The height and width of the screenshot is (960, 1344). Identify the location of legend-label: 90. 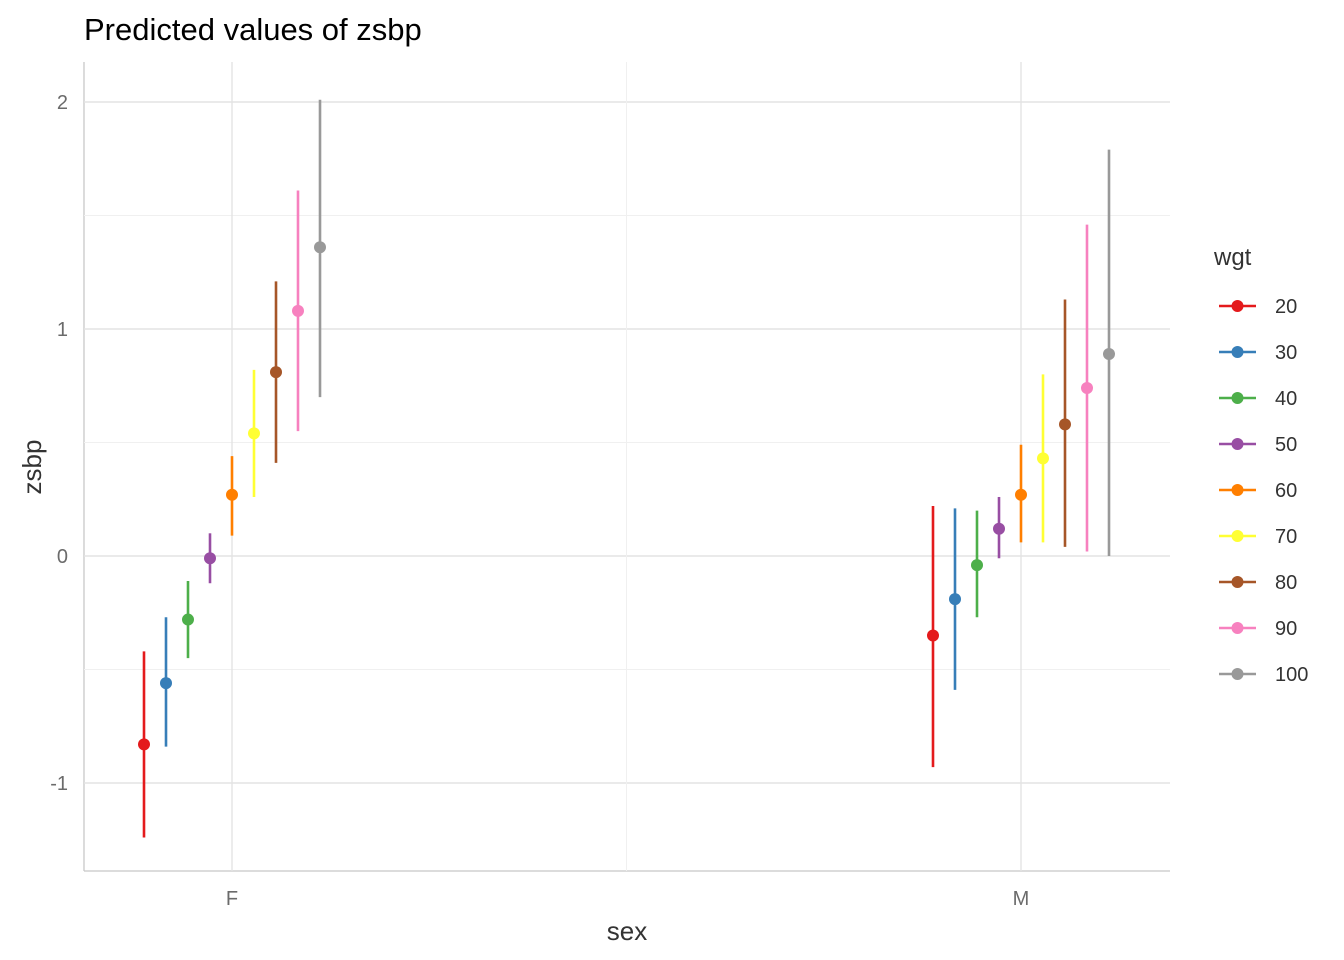
(1286, 629).